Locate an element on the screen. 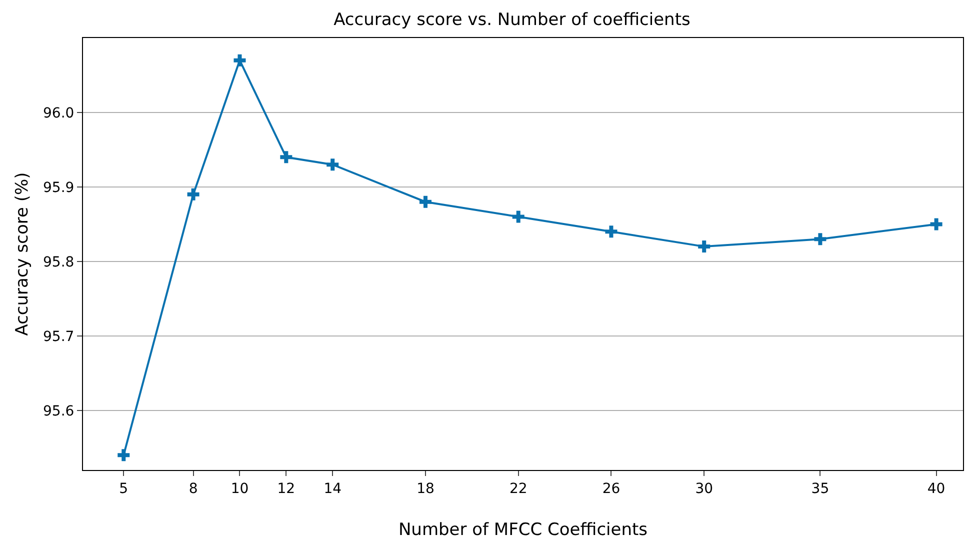  chart-title: Accuracy score vs. Number of coefficients is located at coordinates (512, 20).